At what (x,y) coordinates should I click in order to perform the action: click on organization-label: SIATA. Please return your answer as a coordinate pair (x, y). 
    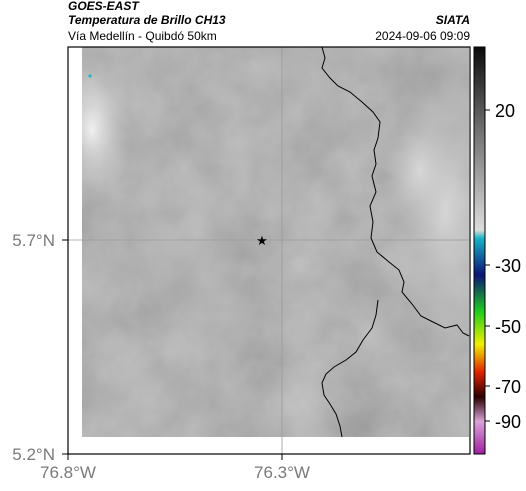
    Looking at the image, I should click on (452, 20).